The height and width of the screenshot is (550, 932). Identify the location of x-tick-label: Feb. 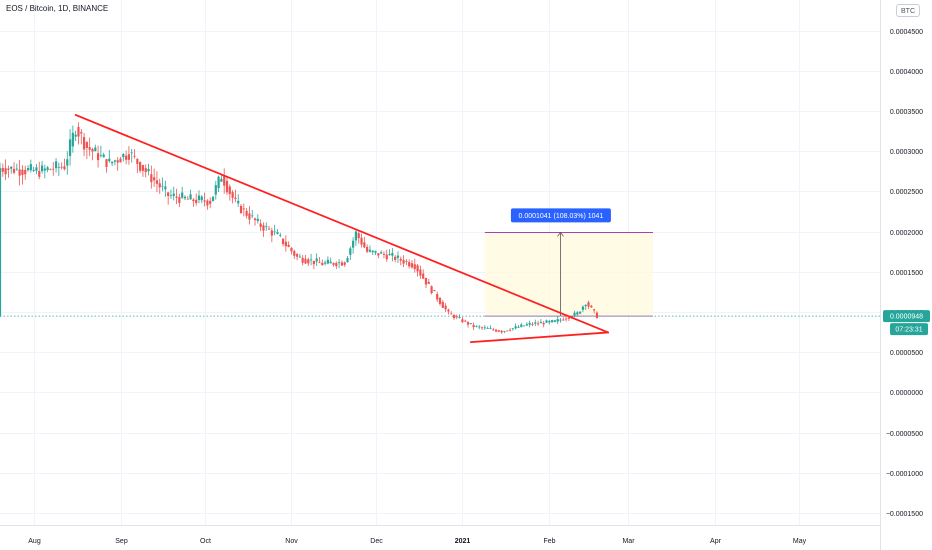
(549, 541).